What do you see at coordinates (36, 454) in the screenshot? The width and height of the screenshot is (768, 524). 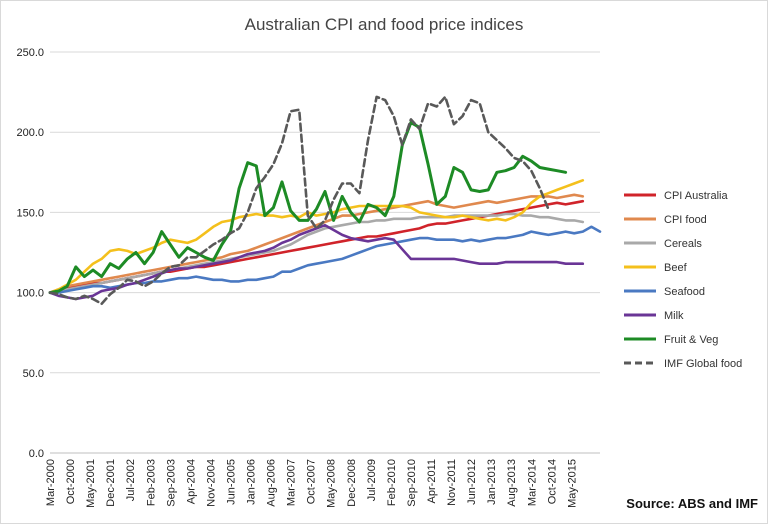 I see `y-tick-label: 0.0` at bounding box center [36, 454].